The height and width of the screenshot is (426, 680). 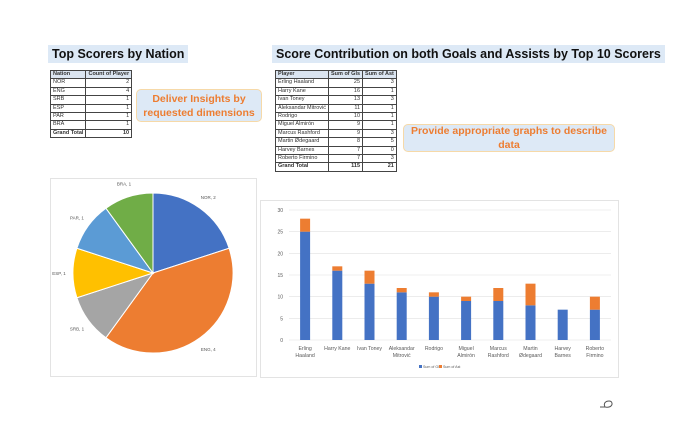 I want to click on pie-slice-bra, so click(x=129, y=233).